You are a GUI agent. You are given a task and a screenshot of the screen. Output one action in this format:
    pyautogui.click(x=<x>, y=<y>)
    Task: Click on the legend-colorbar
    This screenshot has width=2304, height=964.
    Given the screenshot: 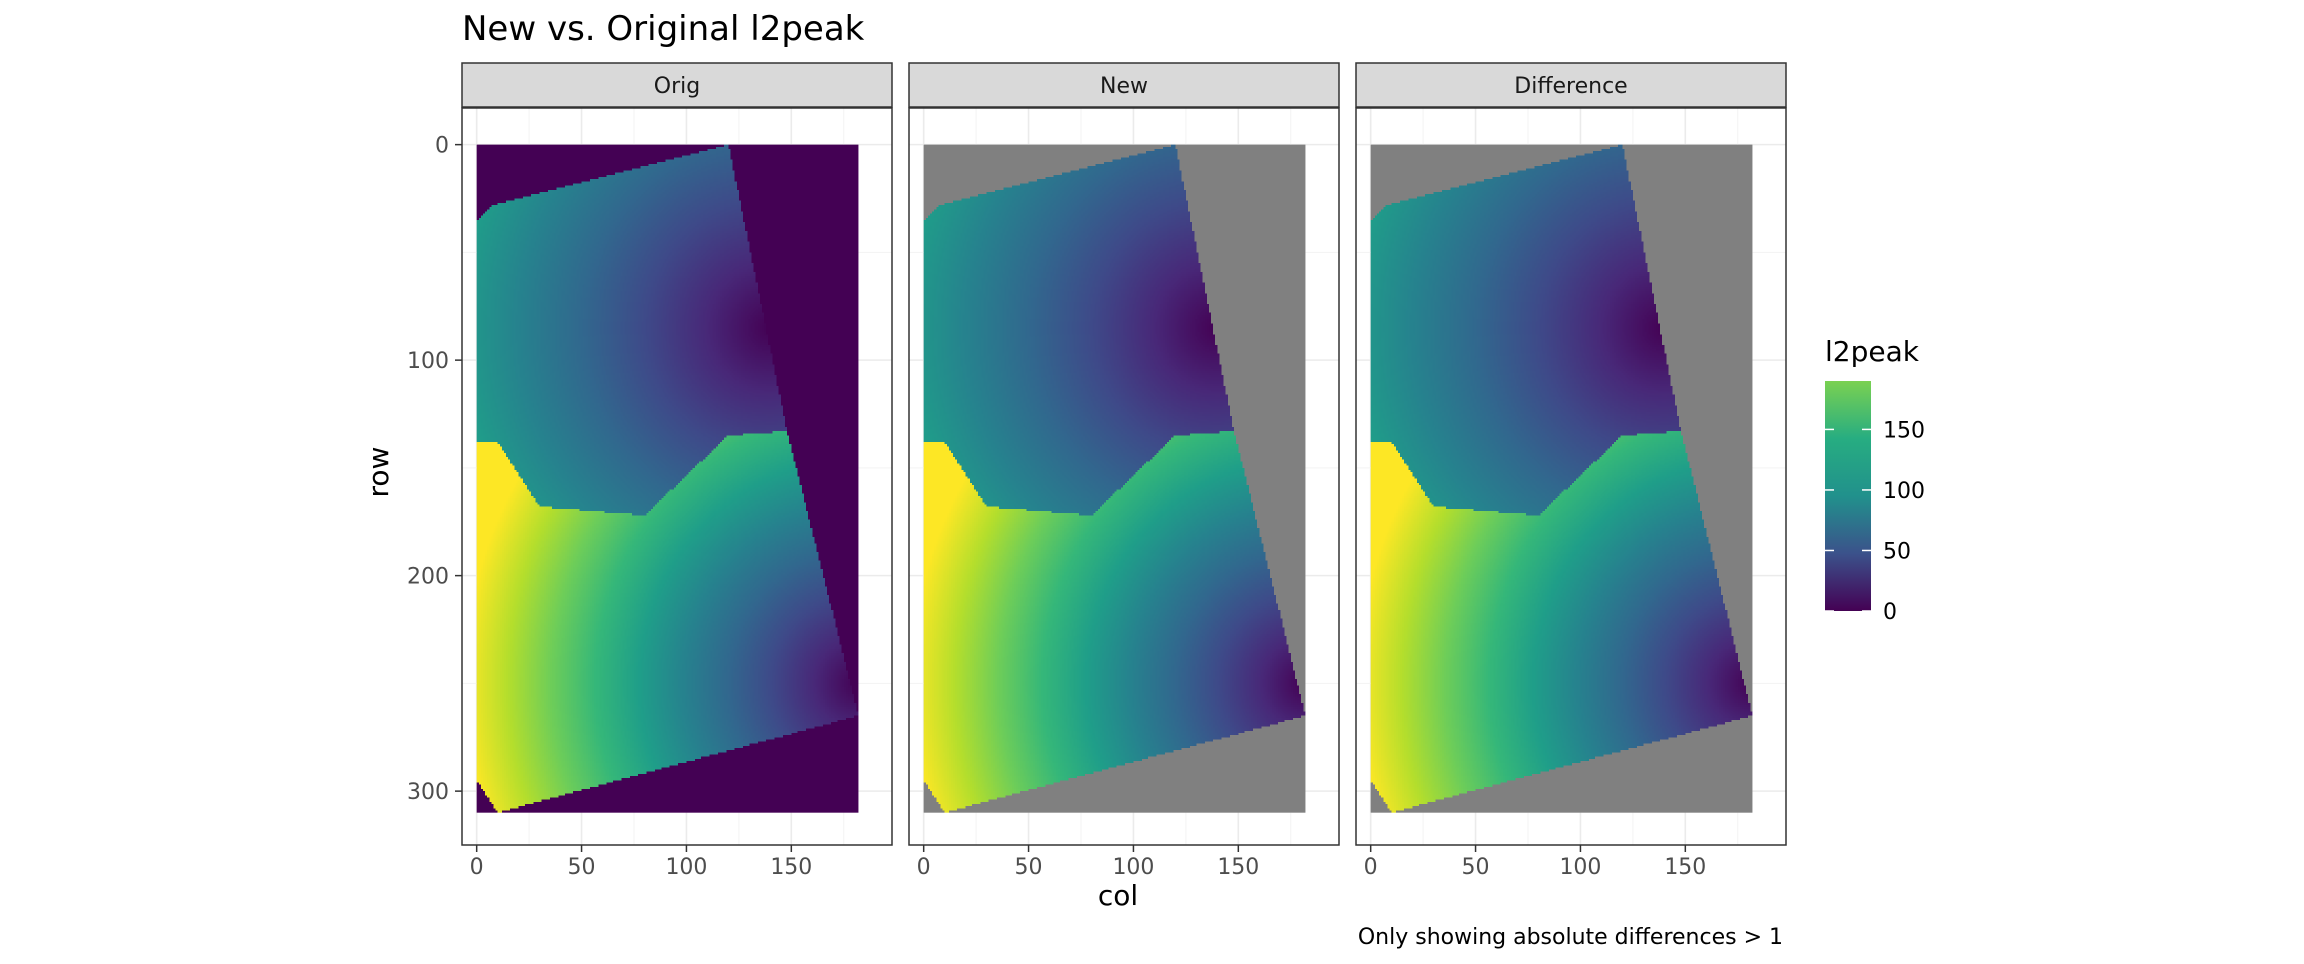 What is the action you would take?
    pyautogui.click(x=1848, y=496)
    